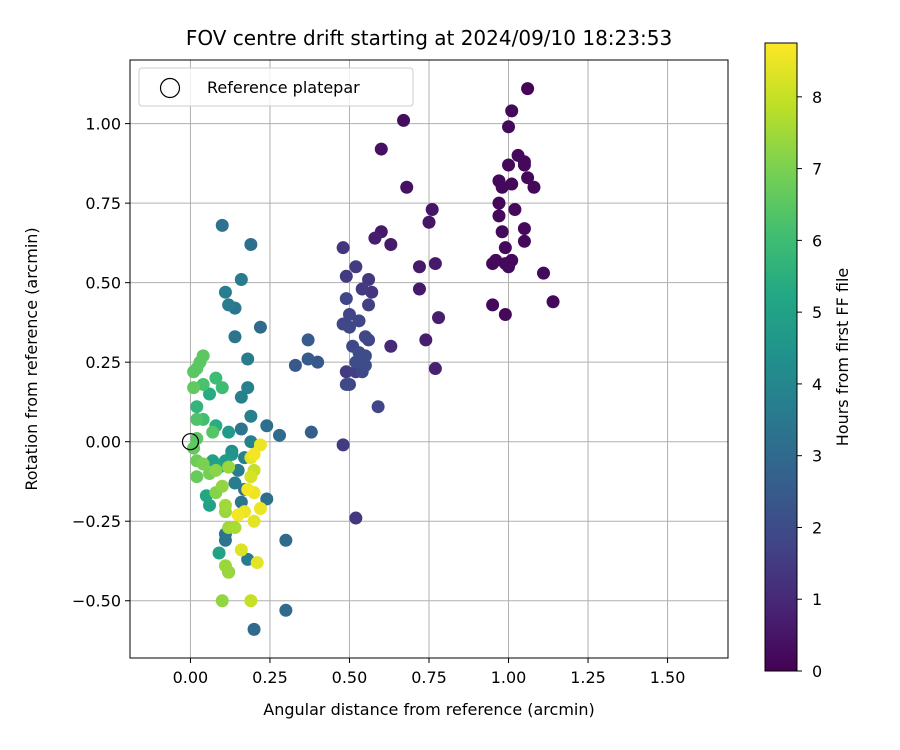 The image size is (900, 750). I want to click on colorbar: 0 1 2 3 4 5 6 7 8 Hours from first FF file, so click(808, 361).